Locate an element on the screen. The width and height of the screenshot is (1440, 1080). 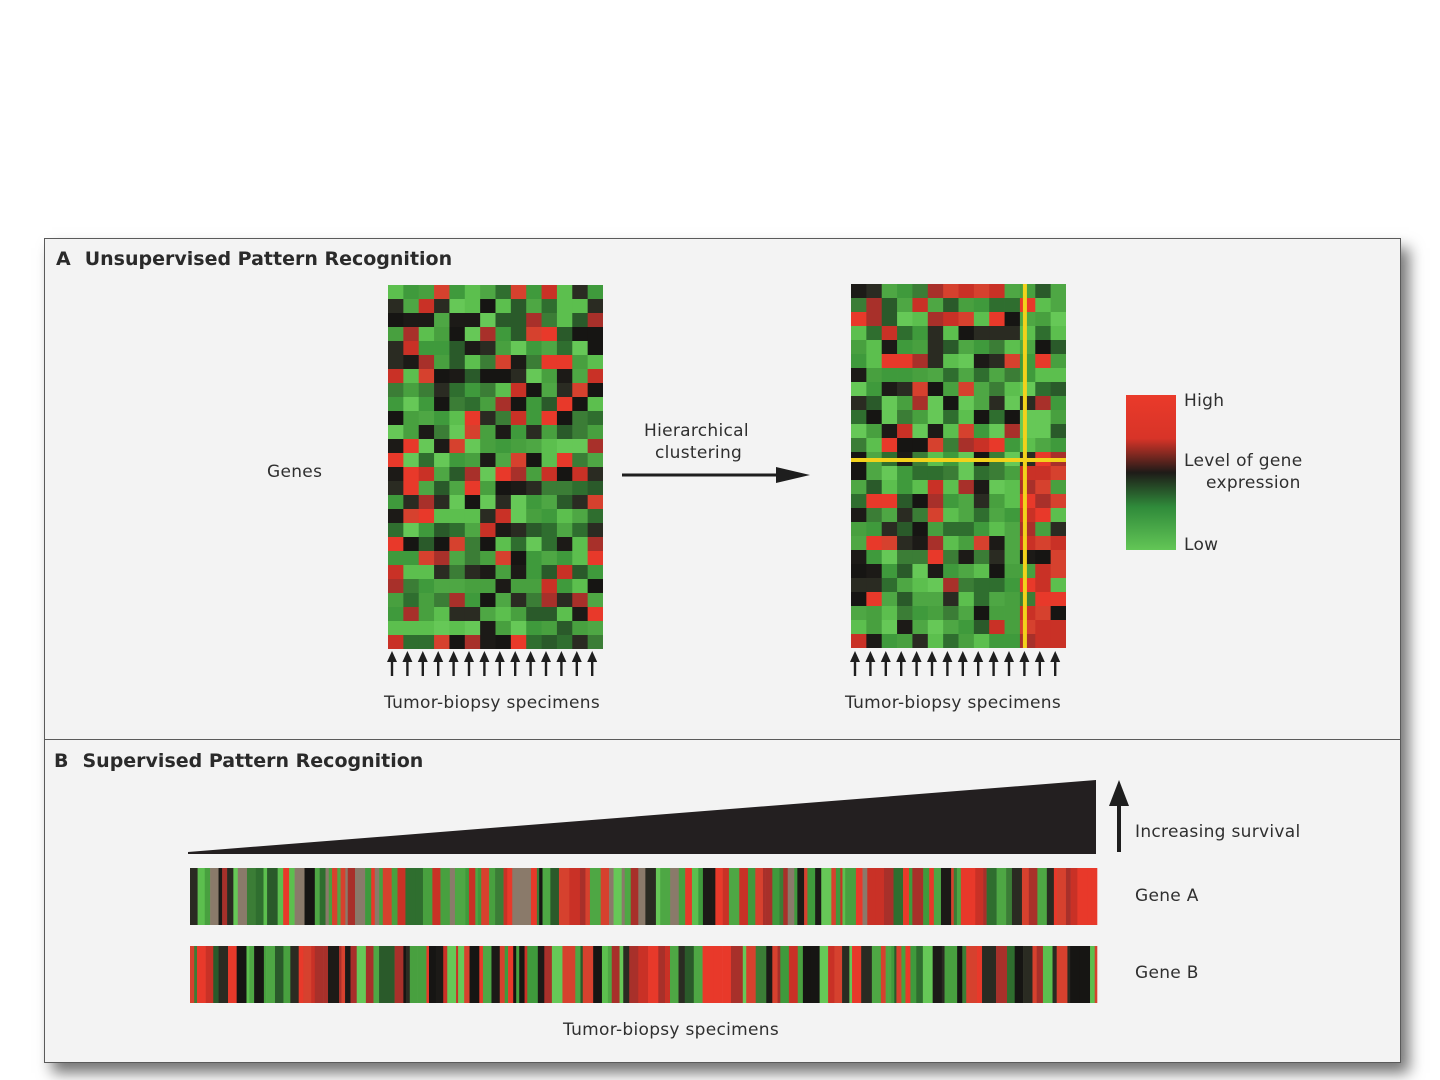
heatmap-clustered is located at coordinates (958, 466).